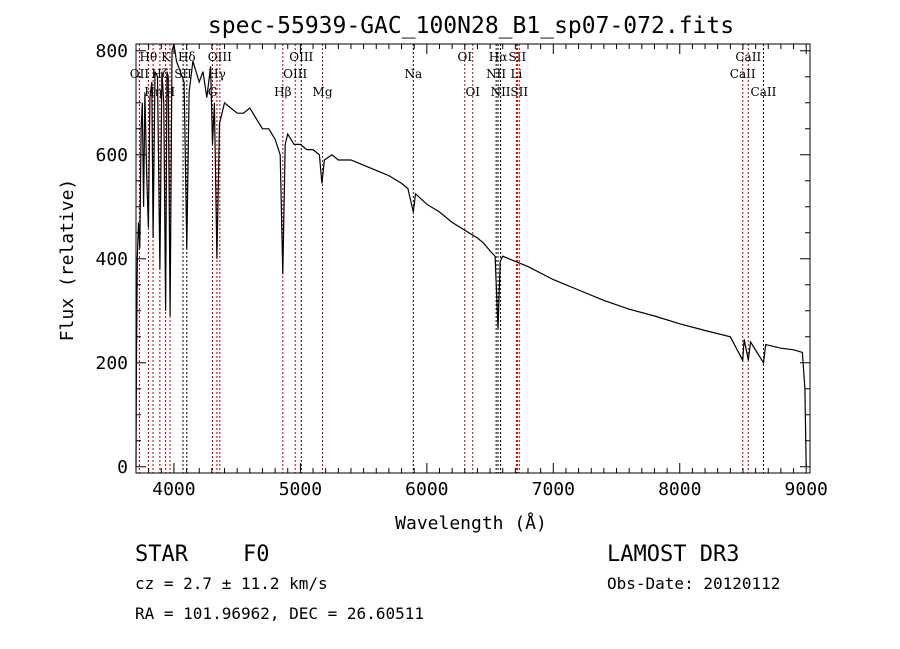 The image size is (900, 649). What do you see at coordinates (217, 74) in the screenshot?
I see `line-marker-label: Hγ` at bounding box center [217, 74].